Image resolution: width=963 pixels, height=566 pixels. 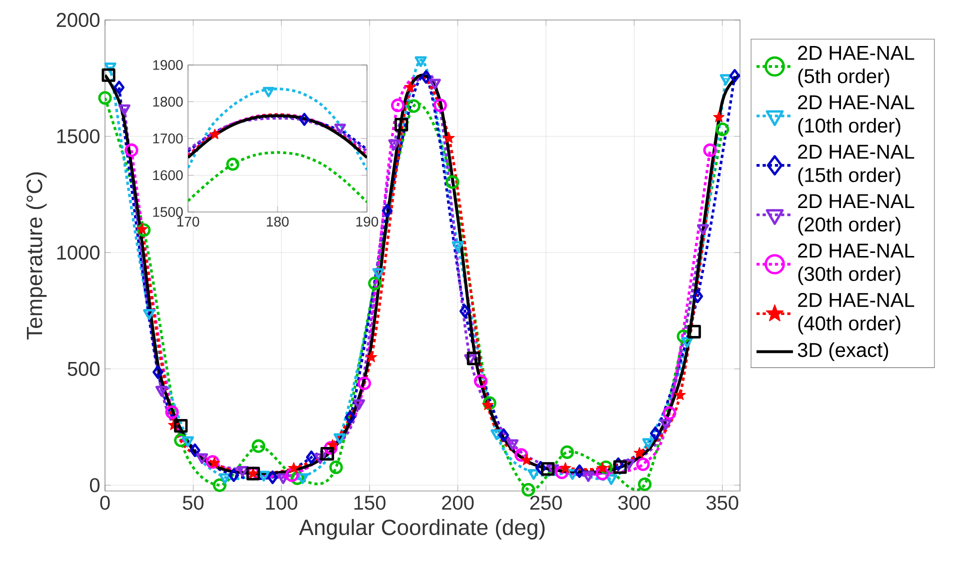 I want to click on legend-label: 2D HAE-NAL (10th order), so click(x=856, y=116).